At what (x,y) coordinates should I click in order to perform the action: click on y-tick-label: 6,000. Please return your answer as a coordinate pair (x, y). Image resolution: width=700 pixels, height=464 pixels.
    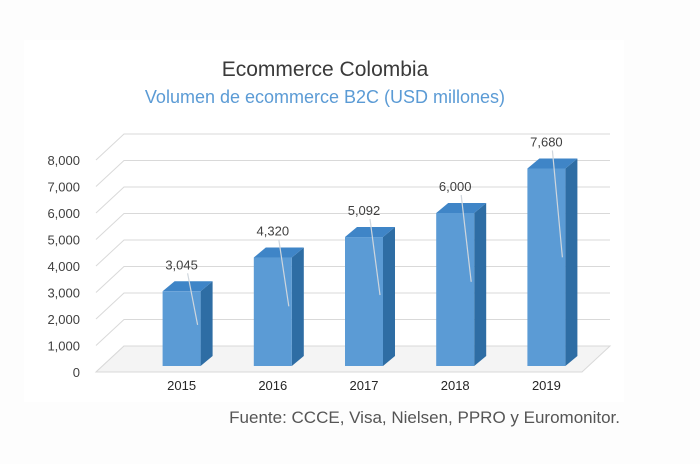
    Looking at the image, I should click on (63, 213).